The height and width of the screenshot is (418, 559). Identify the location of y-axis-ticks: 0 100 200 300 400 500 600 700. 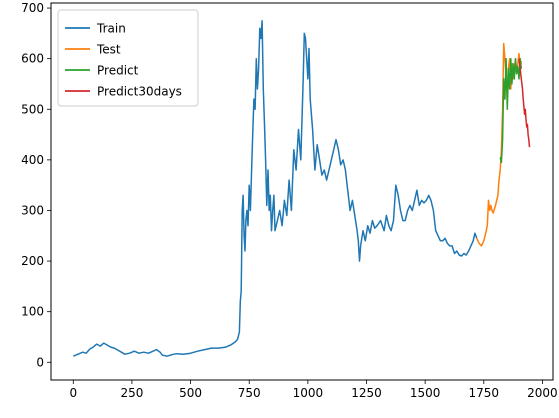
(36, 185).